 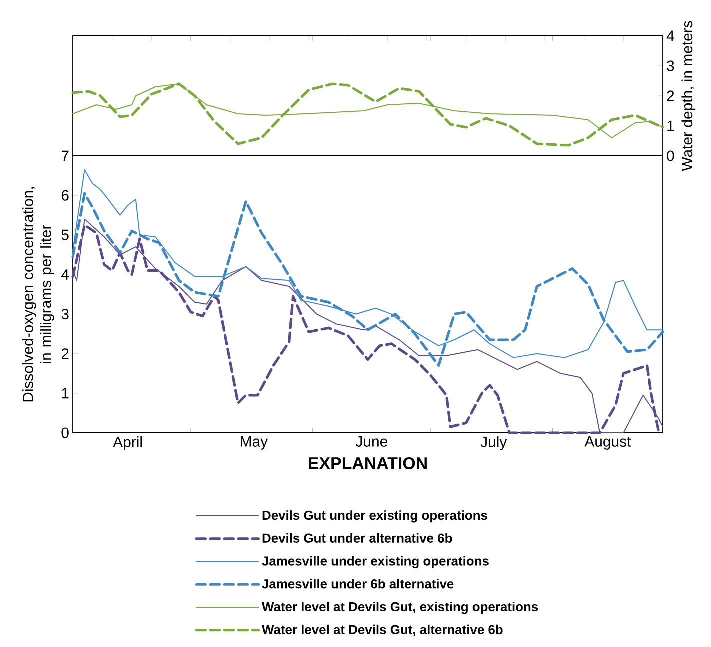 I want to click on y-tick-label: 0, so click(x=65, y=433).